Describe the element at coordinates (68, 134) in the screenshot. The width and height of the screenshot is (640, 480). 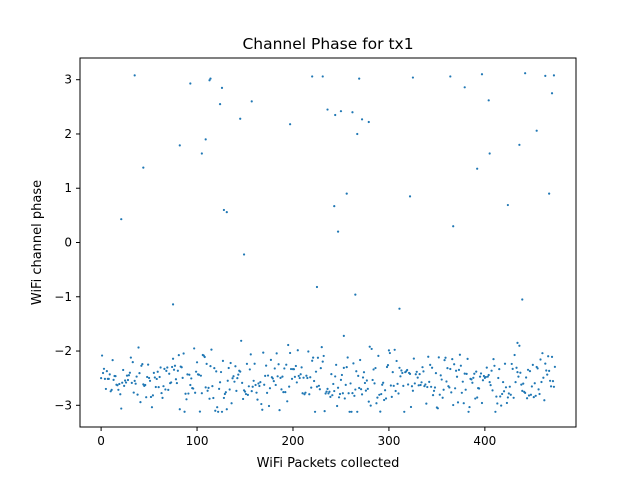
I see `y-tick-label: 2` at that location.